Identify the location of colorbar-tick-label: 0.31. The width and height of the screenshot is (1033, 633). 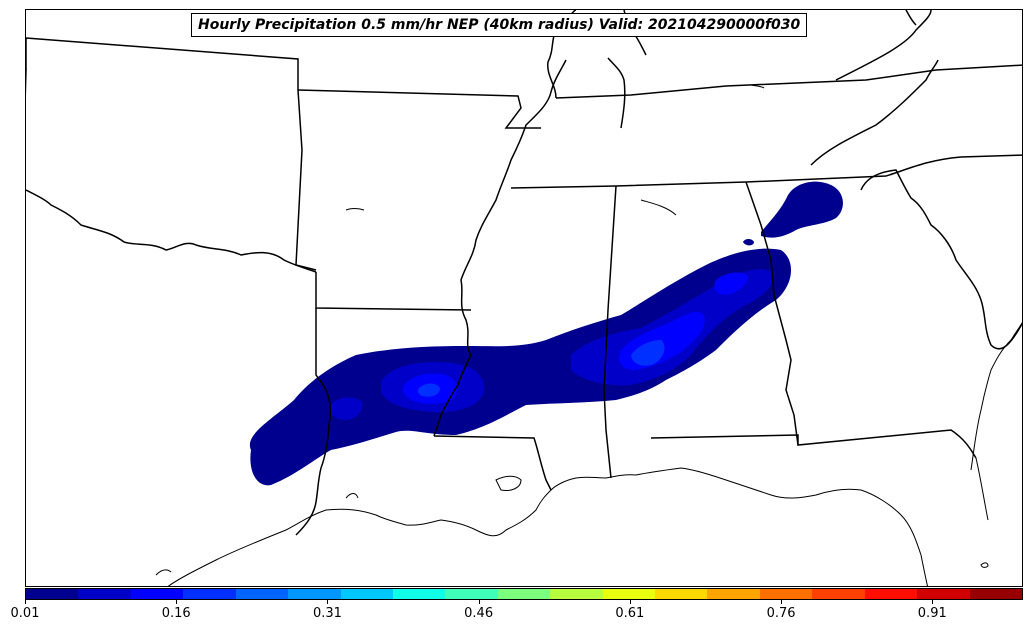
(327, 613).